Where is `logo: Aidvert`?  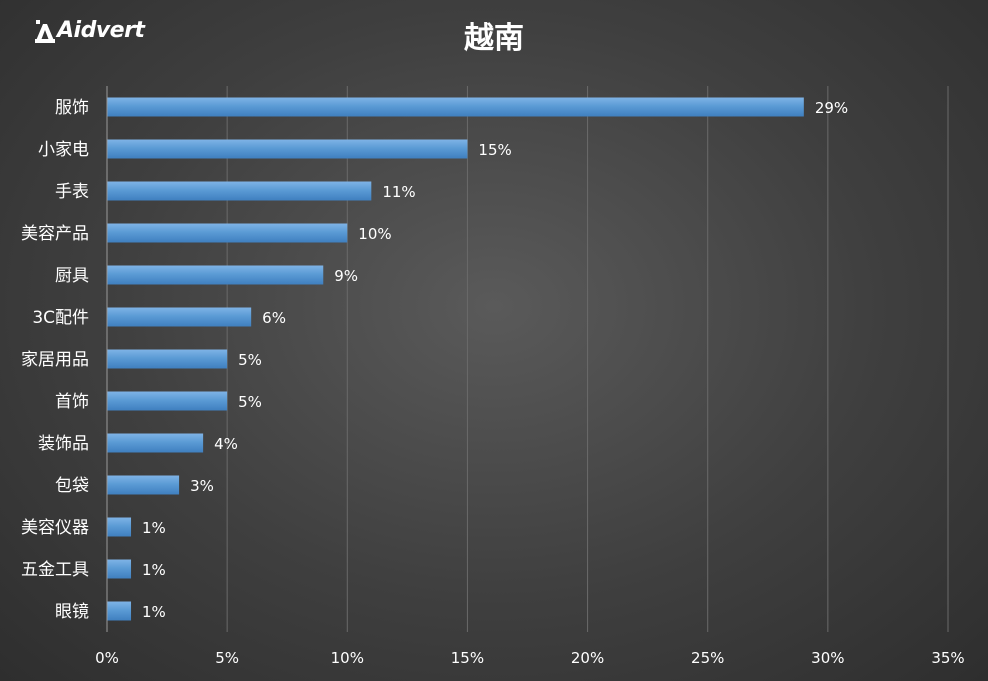 logo: Aidvert is located at coordinates (89, 31).